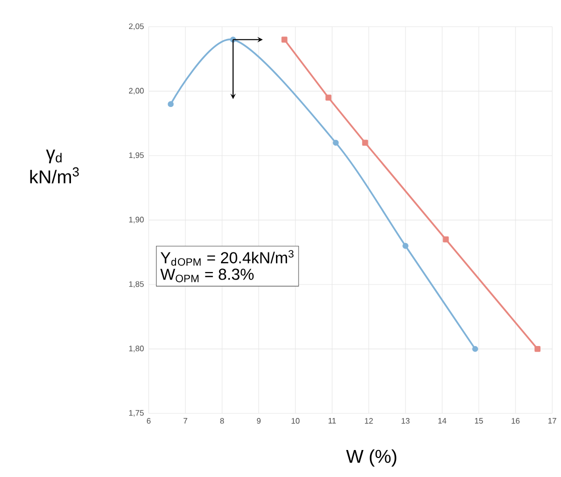 This screenshot has width=561, height=477. I want to click on annotation: Y$_{dOPM}$ = 20.4kN/m$^{3}$, so click(227, 258).